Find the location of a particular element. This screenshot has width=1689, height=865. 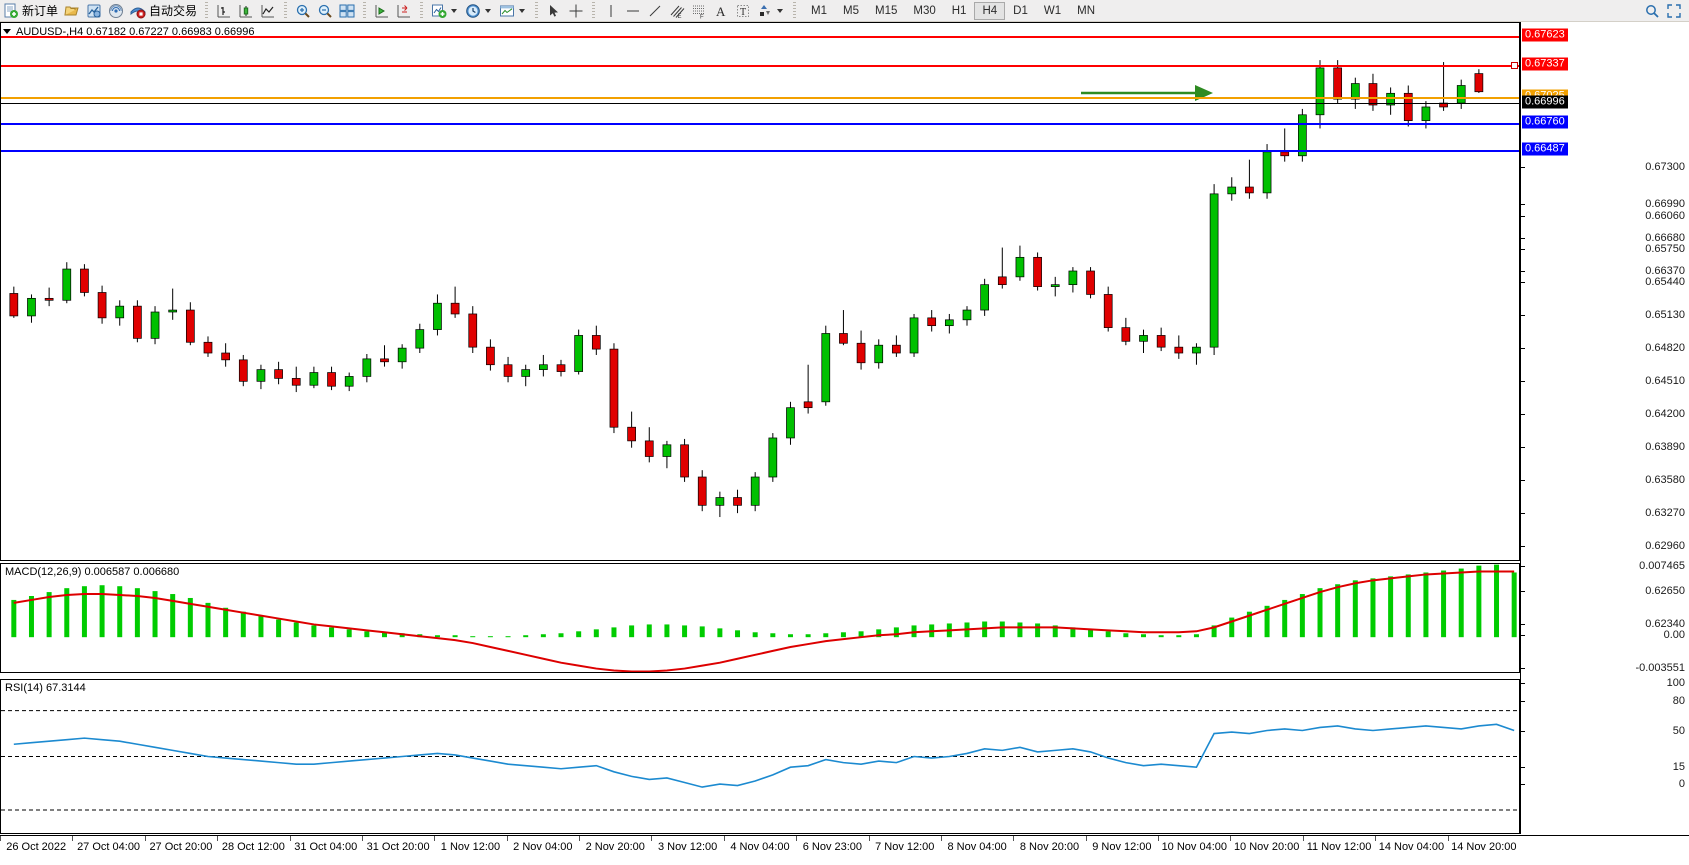

fibonacci-tool: F is located at coordinates (699, 11).